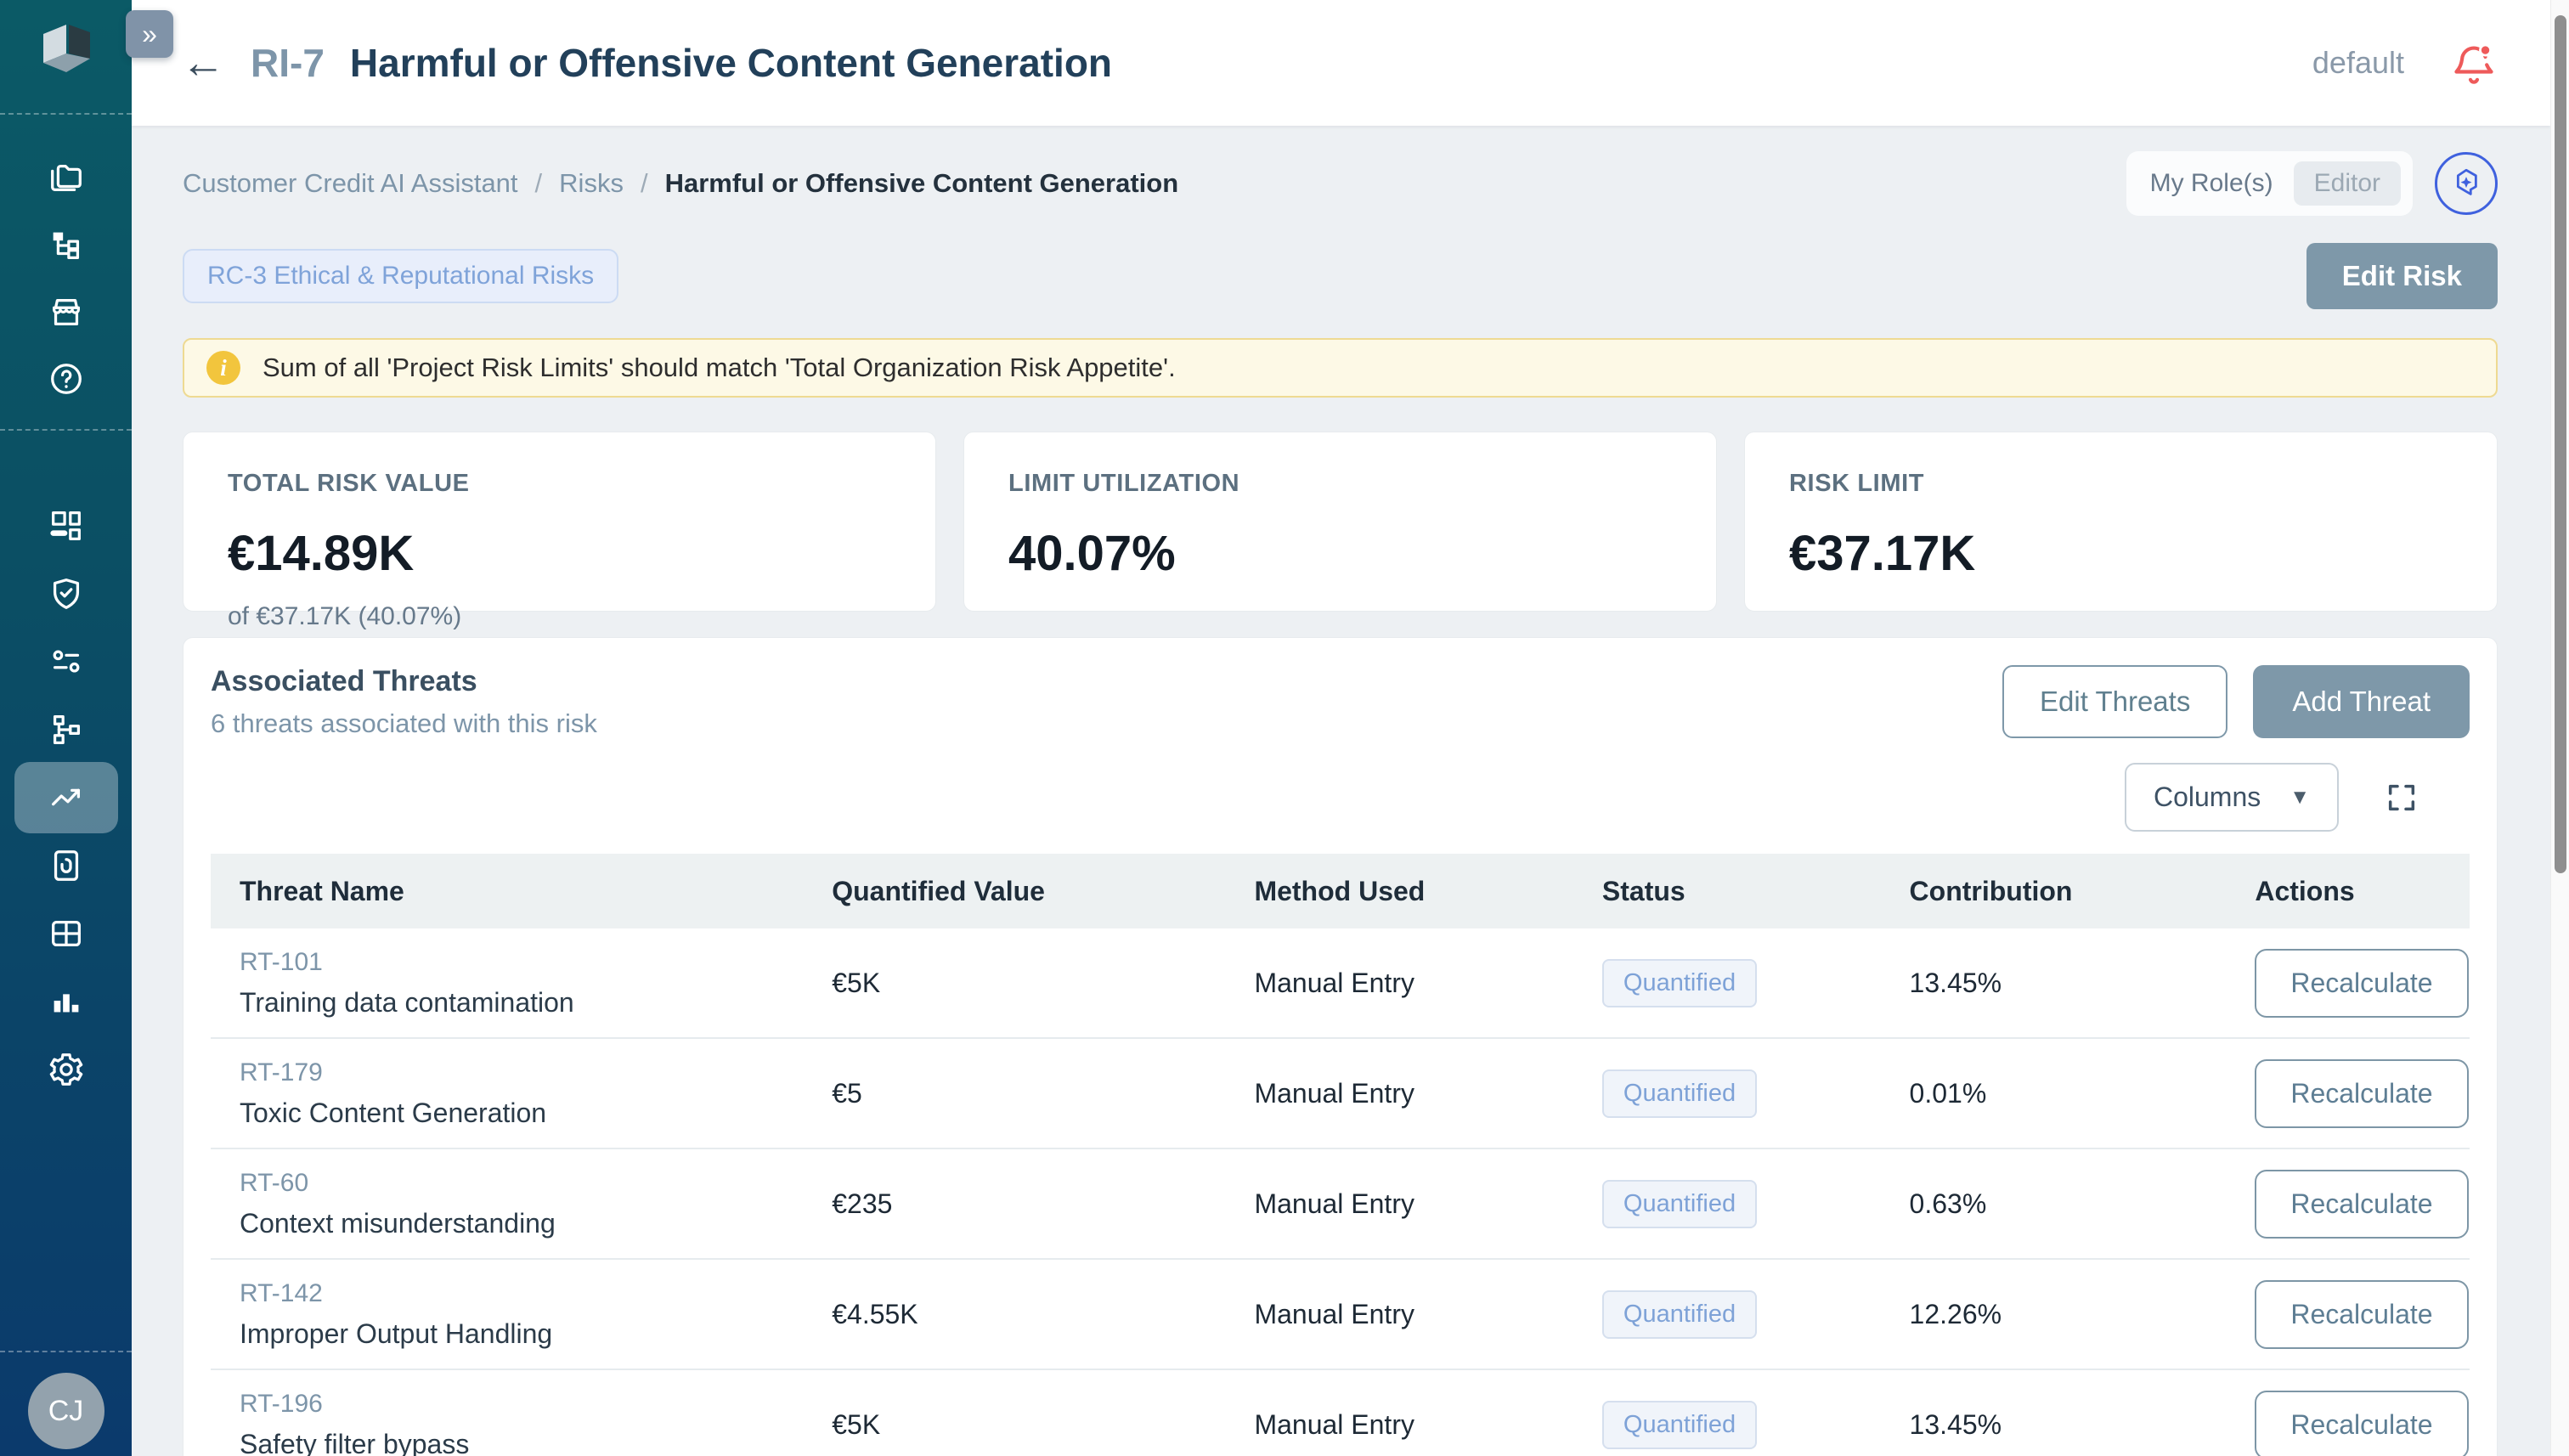 The width and height of the screenshot is (2569, 1456). Describe the element at coordinates (847, 1093) in the screenshot. I see `quantified-value-cell: €5` at that location.